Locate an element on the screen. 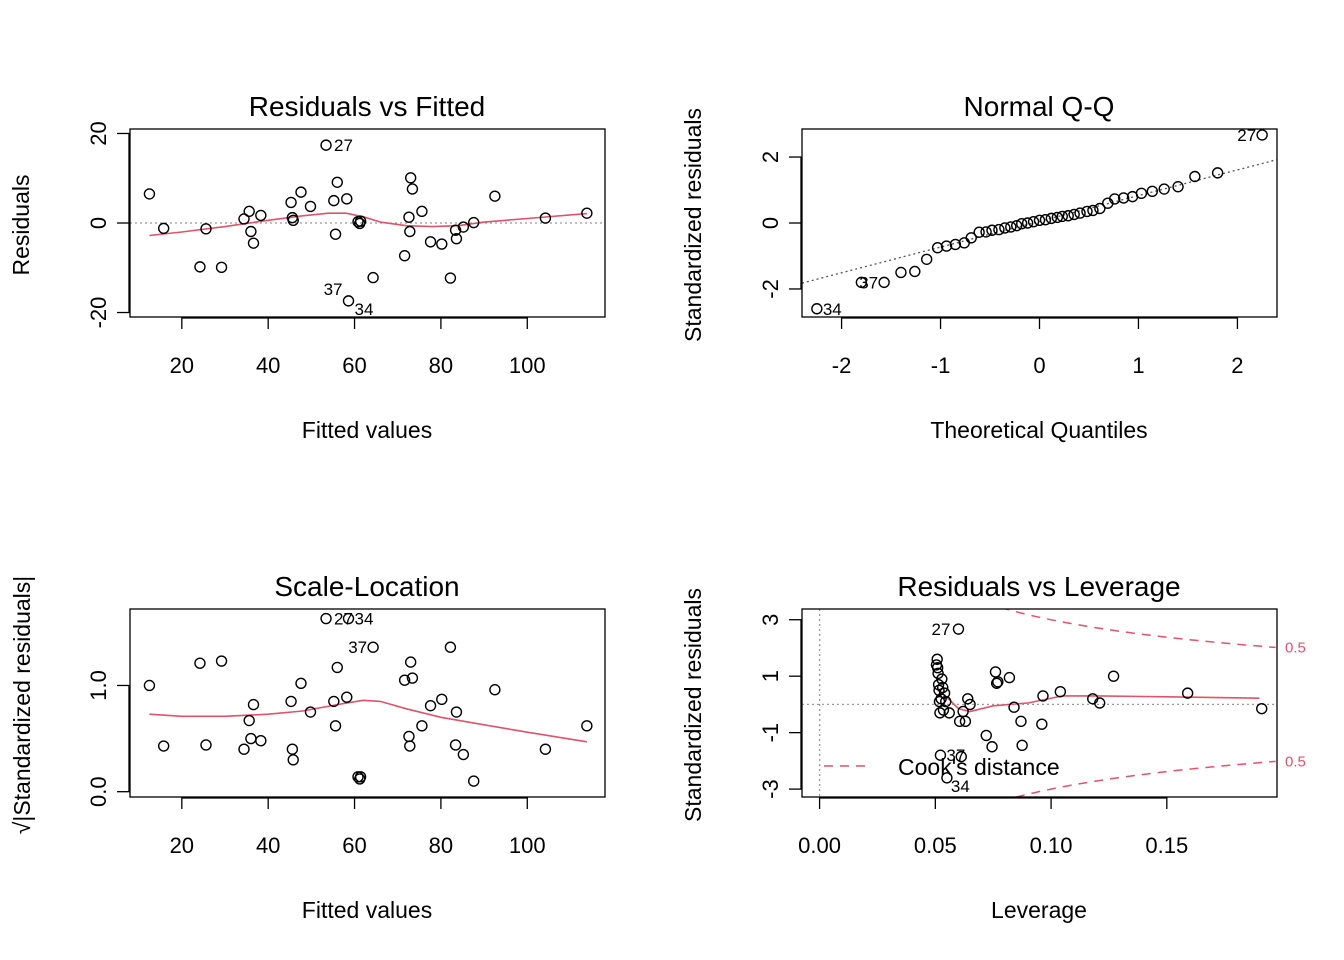  observation-label: 27 is located at coordinates (1246, 135).